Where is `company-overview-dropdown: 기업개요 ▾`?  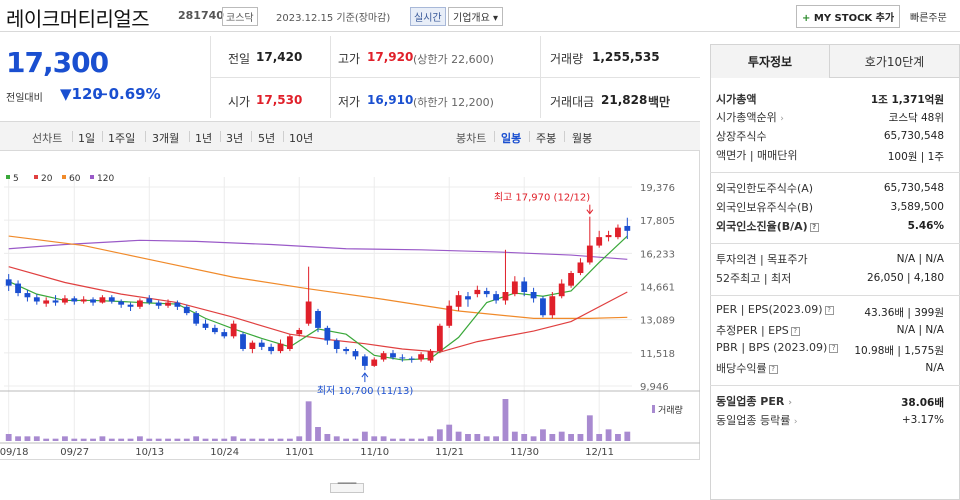 company-overview-dropdown: 기업개요 ▾ is located at coordinates (475, 16).